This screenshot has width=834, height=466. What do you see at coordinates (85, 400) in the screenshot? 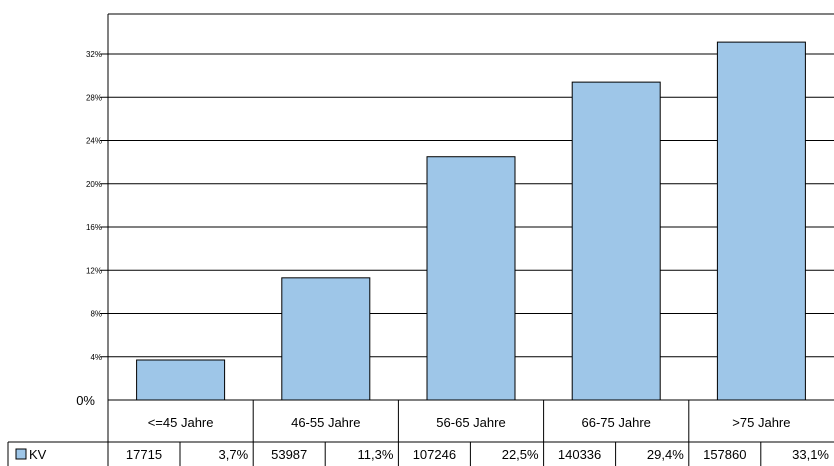
I see `y-tick-label: 0%` at bounding box center [85, 400].